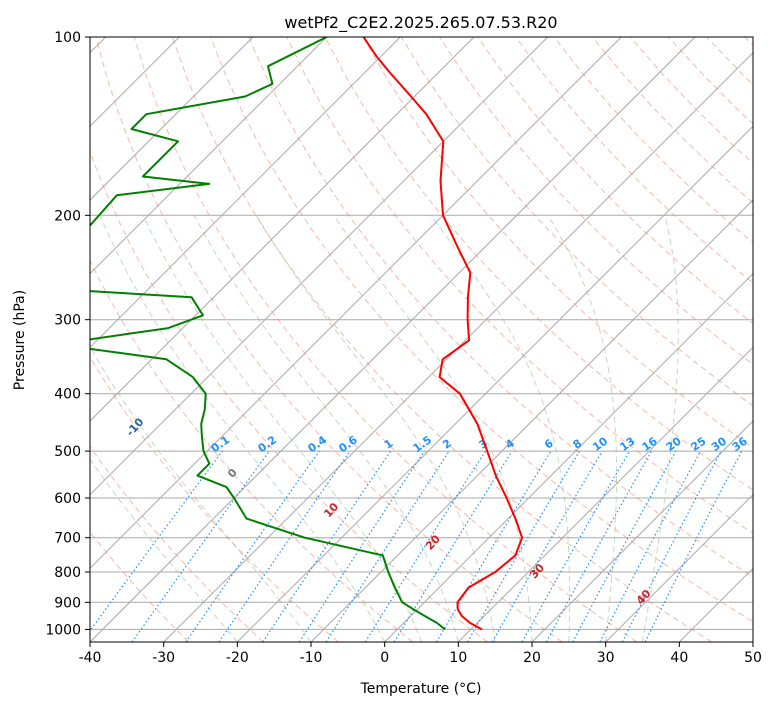  What do you see at coordinates (67, 452) in the screenshot?
I see `y-tick-label: 500` at bounding box center [67, 452].